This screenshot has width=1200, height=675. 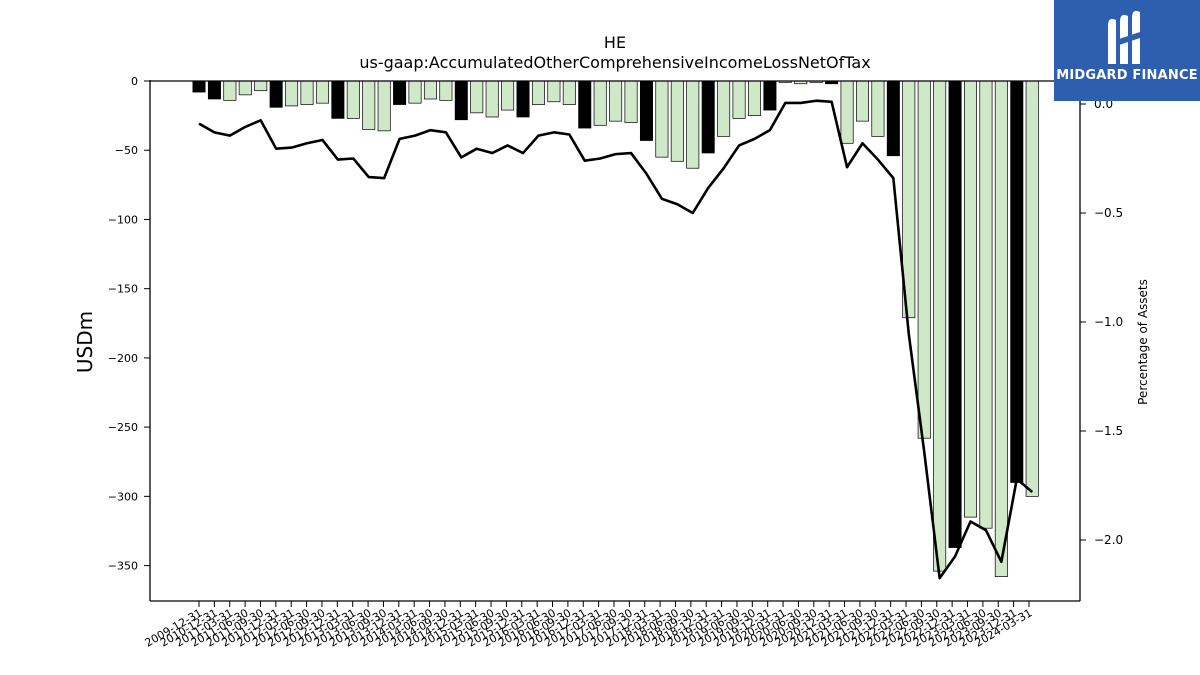 I want to click on midgard-finance-logo: MIDGARD FINANCE, so click(x=1127, y=50).